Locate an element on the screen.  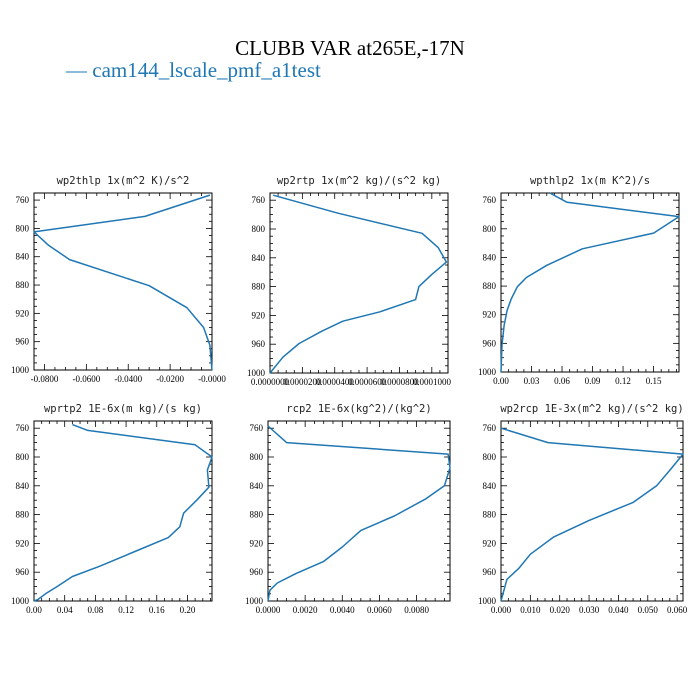
legend-label: cam144_lscale_pmf_a1test is located at coordinates (206, 70).